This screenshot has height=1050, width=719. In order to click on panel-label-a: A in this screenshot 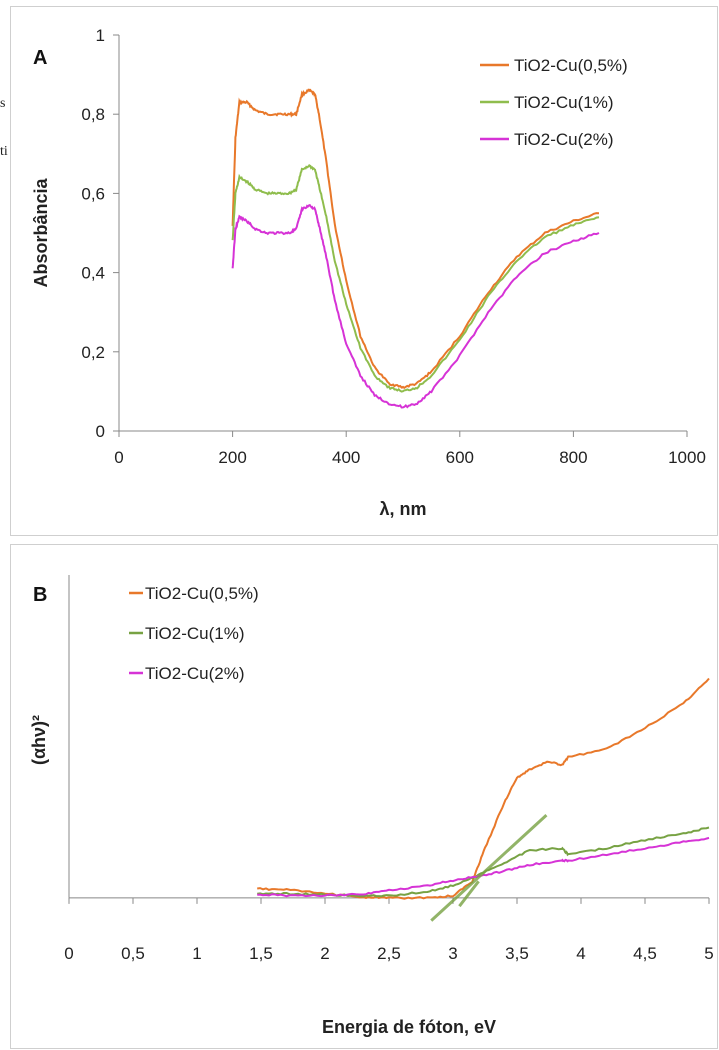, I will do `click(40, 58)`.